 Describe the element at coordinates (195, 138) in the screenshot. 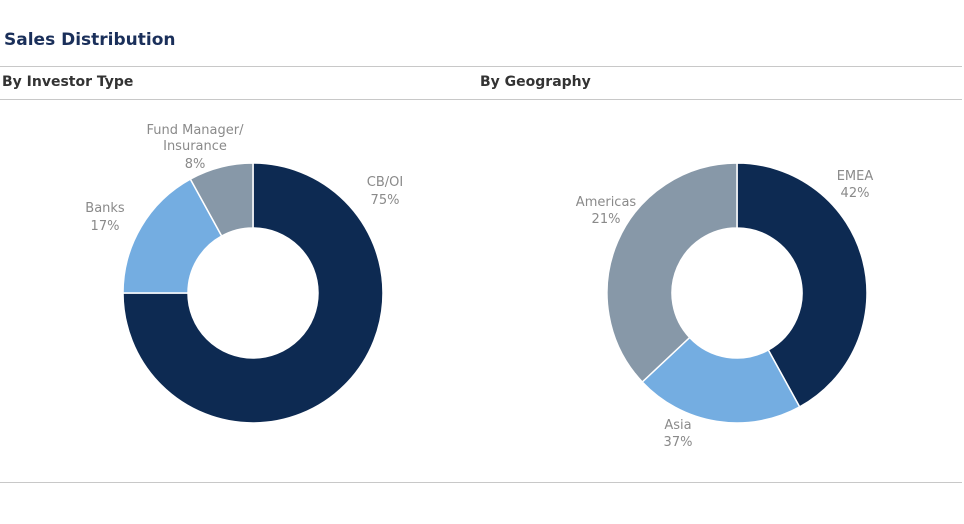

I see `slice-label: Fund Manager/ Insurance` at that location.